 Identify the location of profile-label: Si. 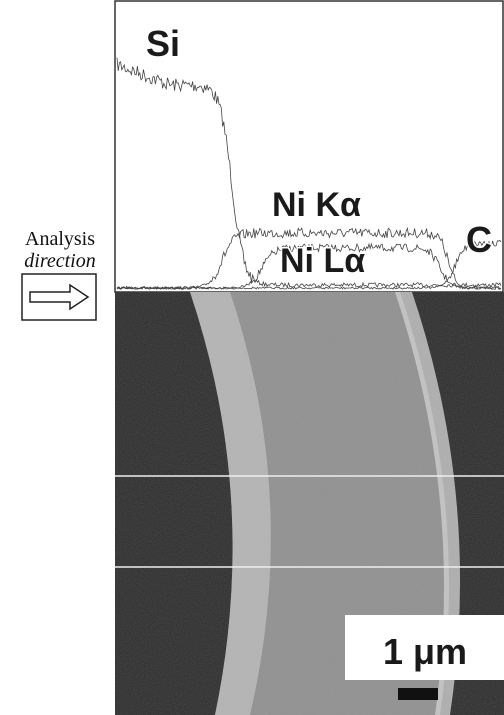
(163, 43).